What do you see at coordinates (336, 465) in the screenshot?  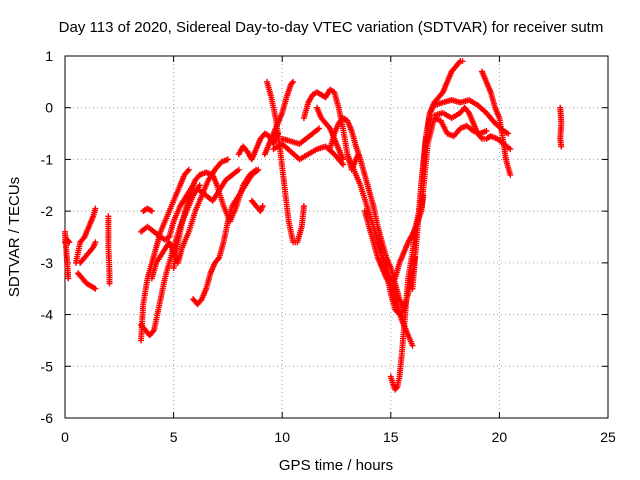 I see `x-axis-label: GPS time / hours` at bounding box center [336, 465].